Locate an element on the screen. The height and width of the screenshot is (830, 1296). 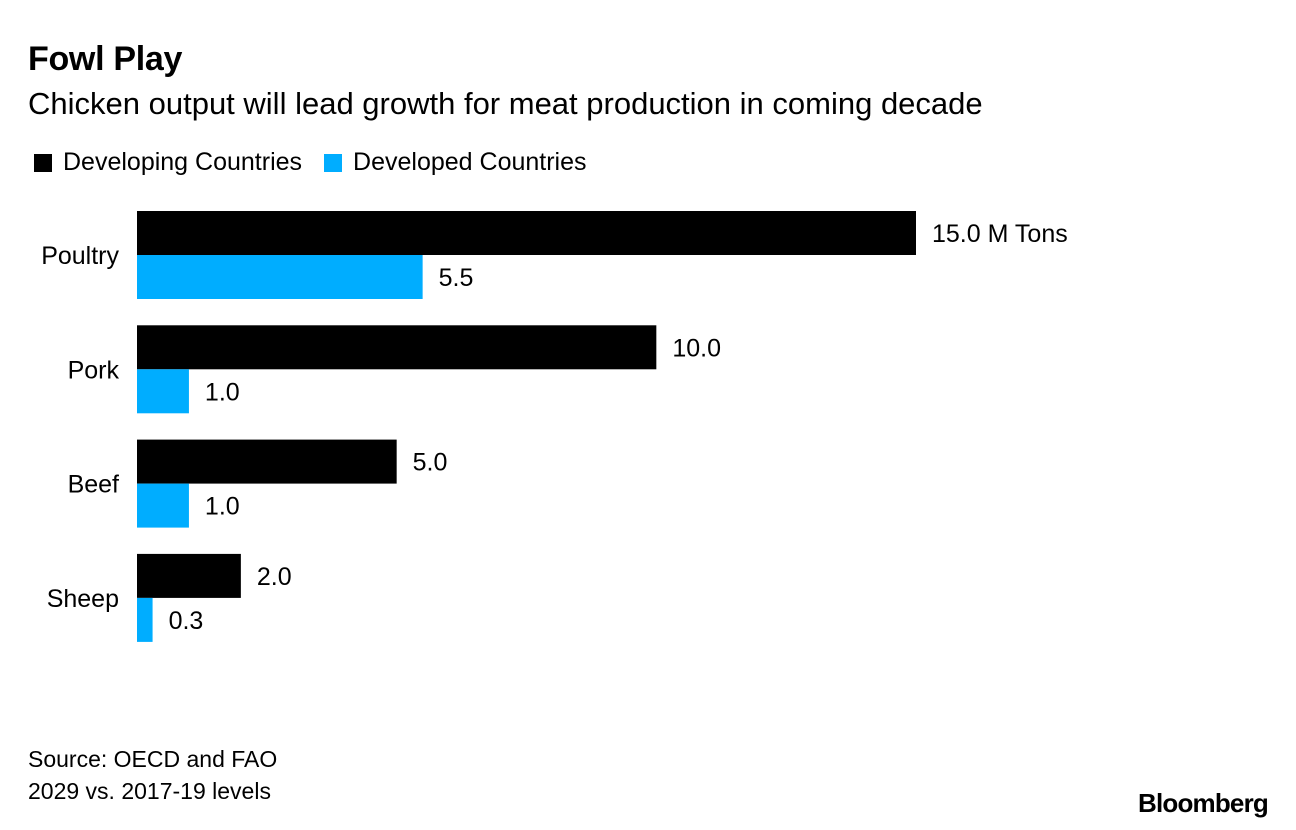
bar-pork-developing is located at coordinates (397, 347).